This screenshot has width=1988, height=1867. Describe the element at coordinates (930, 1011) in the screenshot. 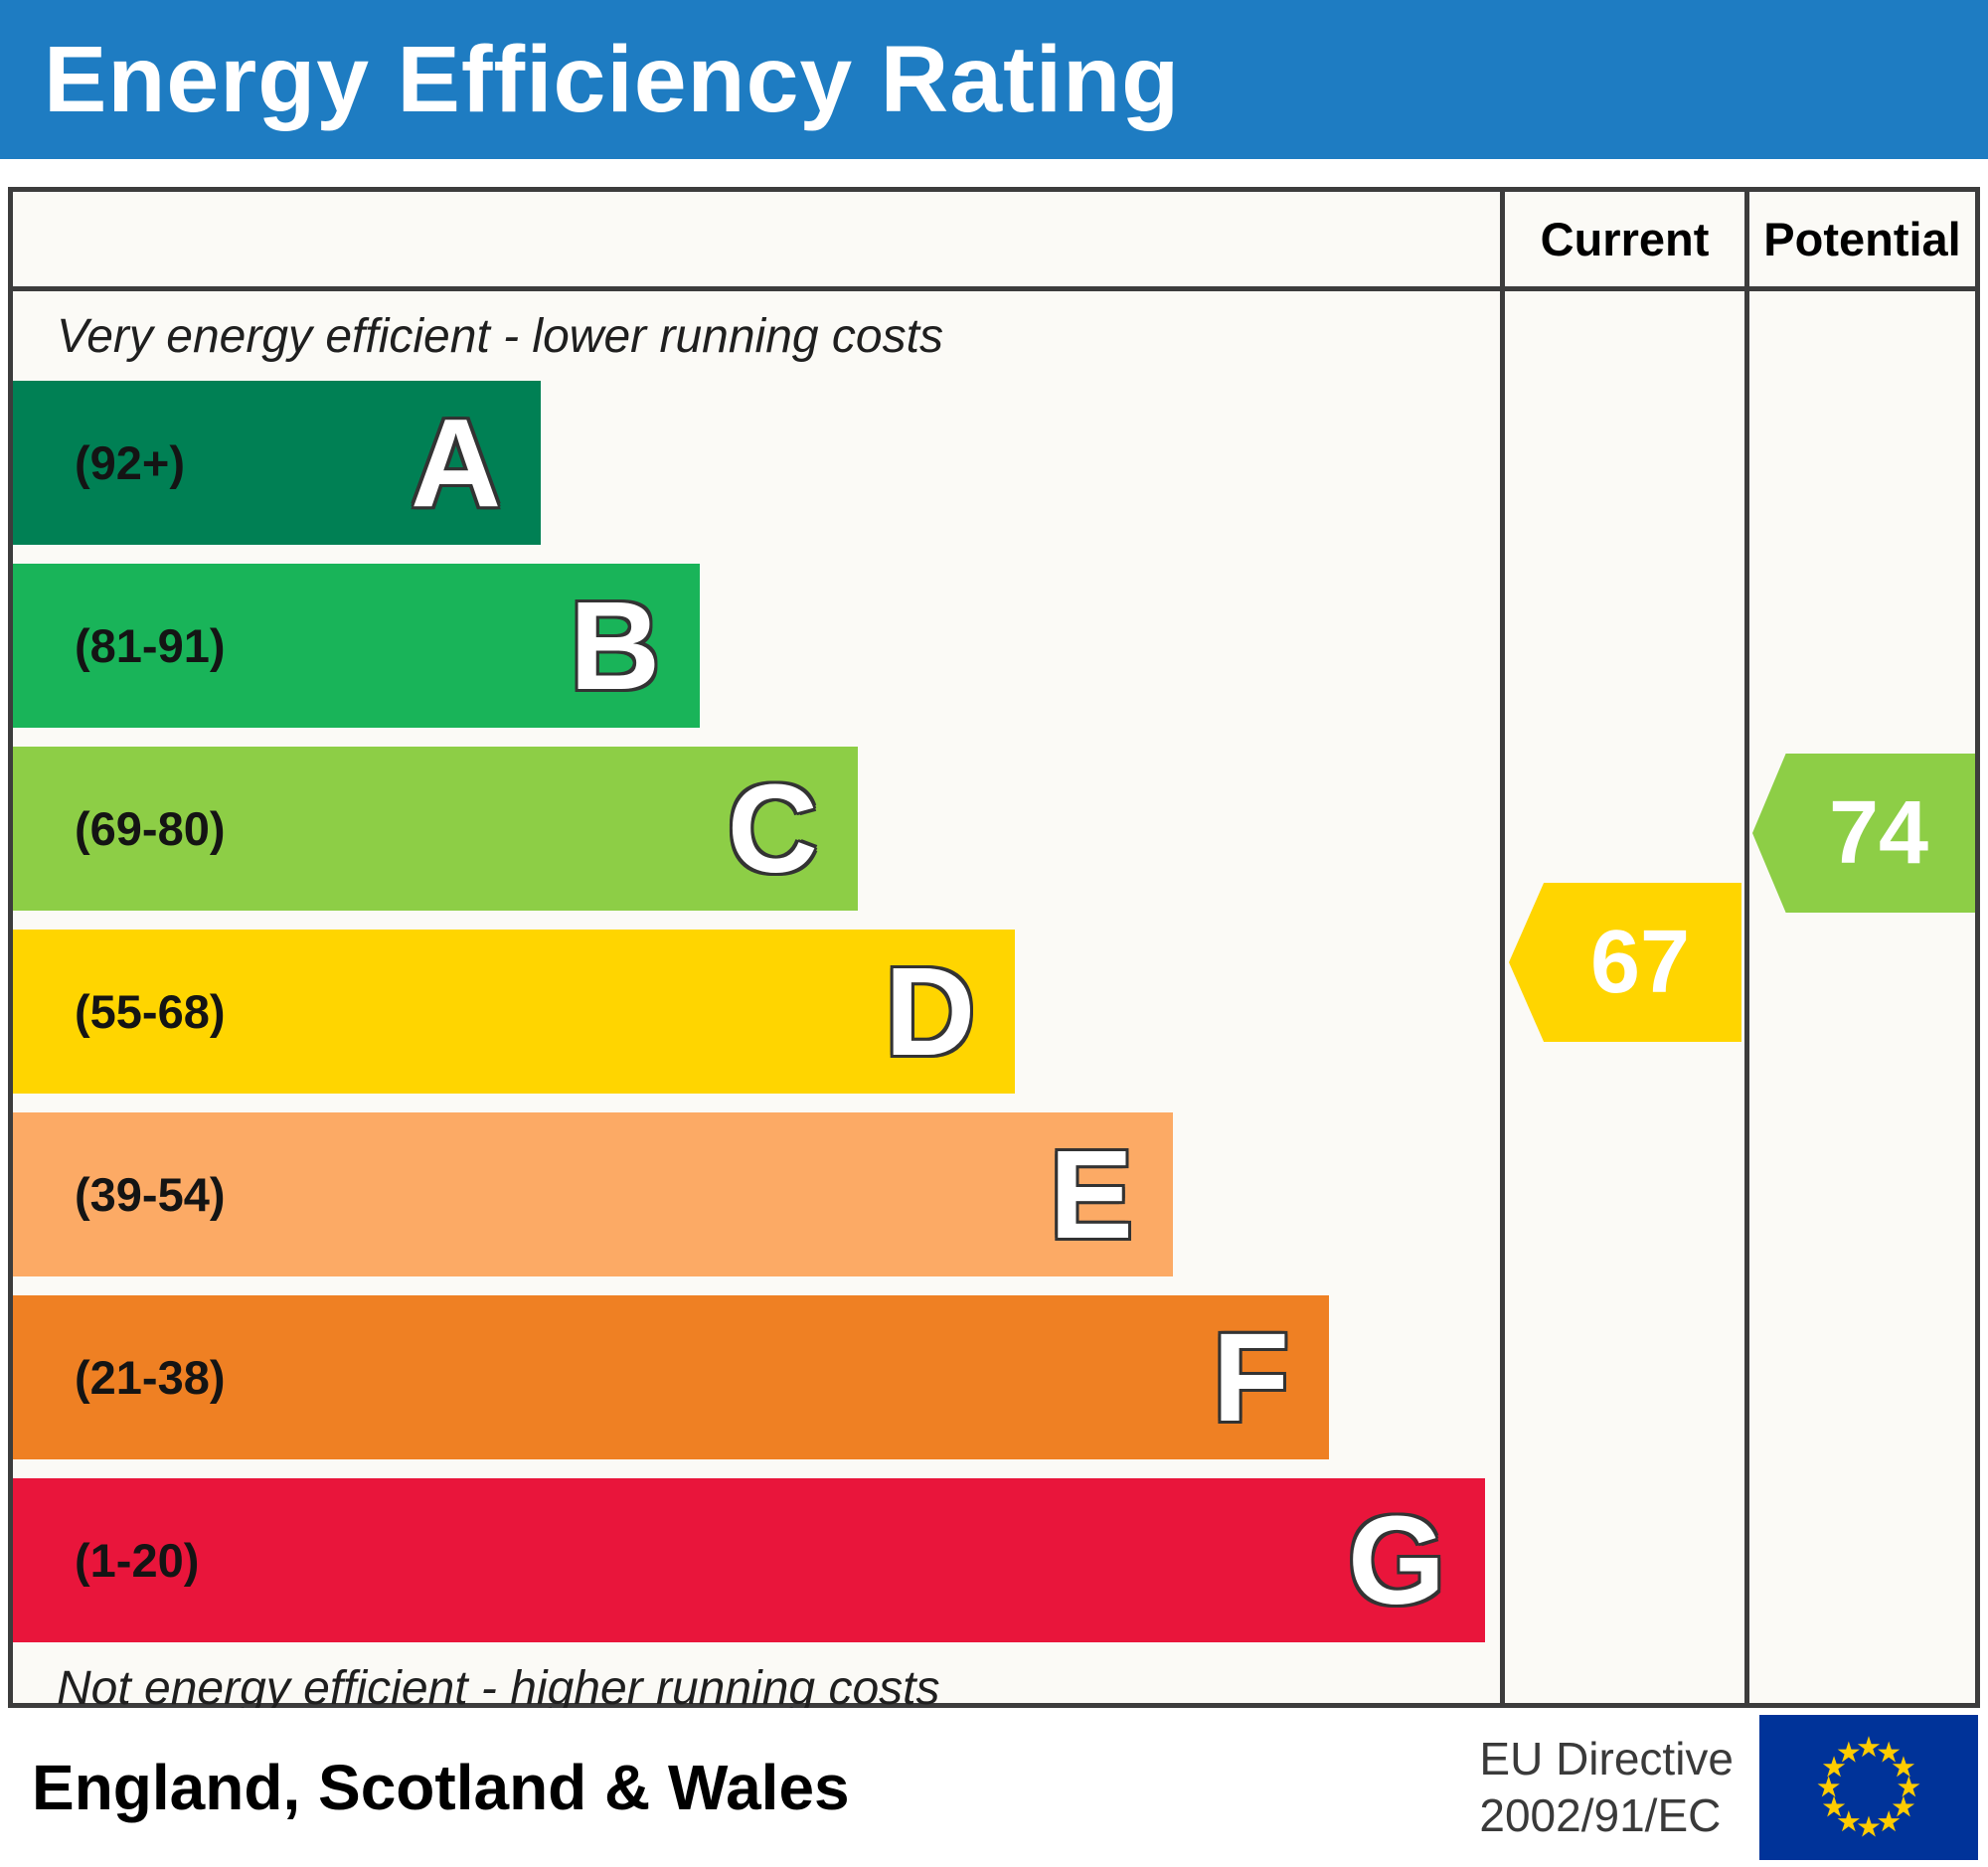

I see `band-letter-d: D` at that location.